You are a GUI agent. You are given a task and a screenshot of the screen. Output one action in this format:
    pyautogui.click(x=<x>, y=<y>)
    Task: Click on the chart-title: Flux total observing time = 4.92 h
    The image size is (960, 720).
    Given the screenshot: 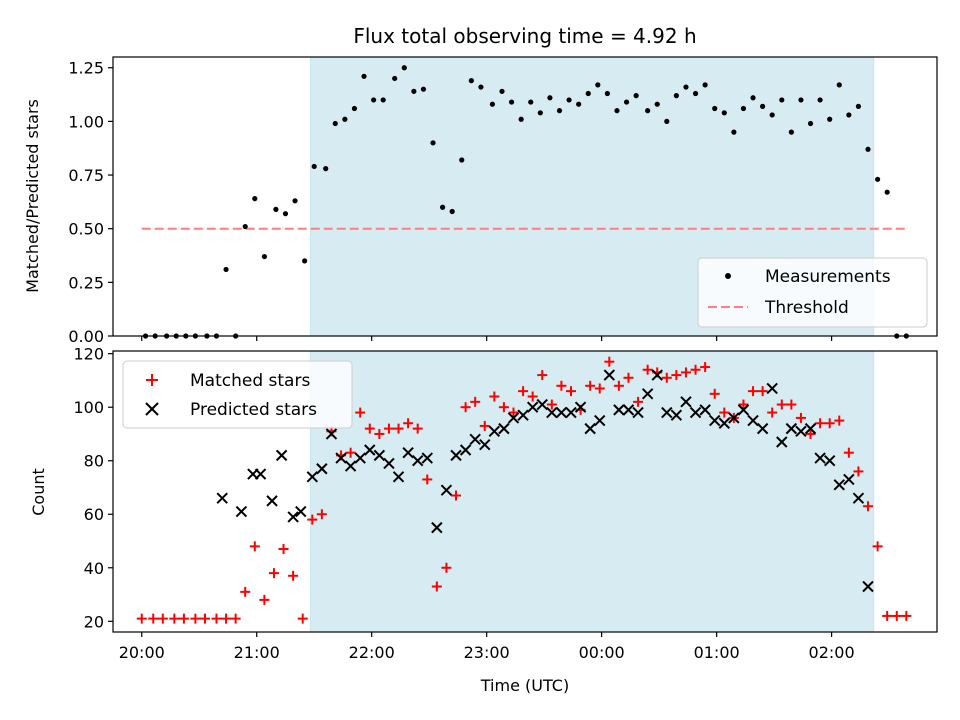 What is the action you would take?
    pyautogui.click(x=524, y=36)
    